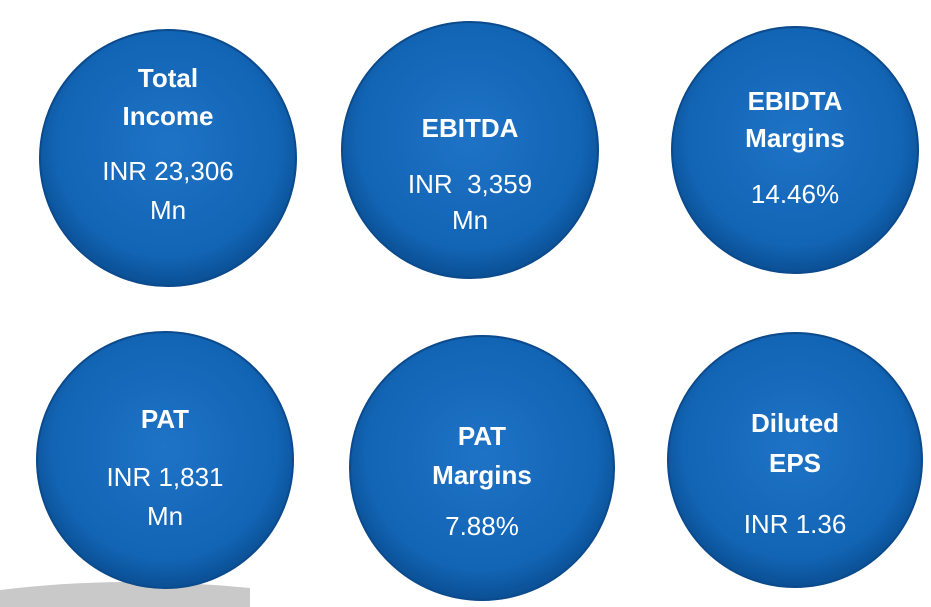 Image resolution: width=931 pixels, height=607 pixels. I want to click on card-title: EBITDA, so click(470, 128).